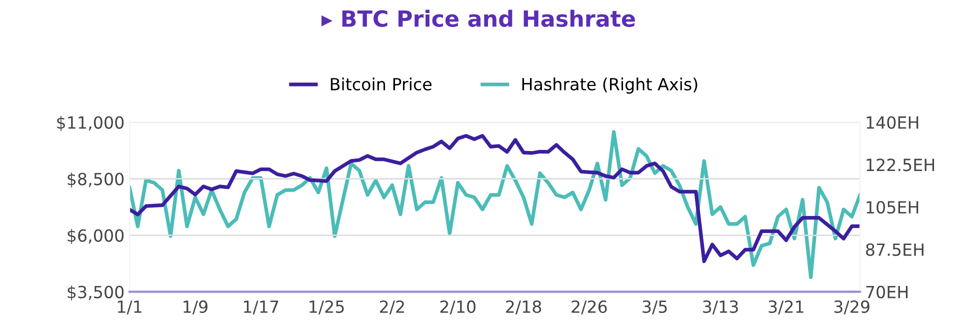 This screenshot has width=974, height=326. What do you see at coordinates (261, 307) in the screenshot?
I see `x-tick-label: 1/17` at bounding box center [261, 307].